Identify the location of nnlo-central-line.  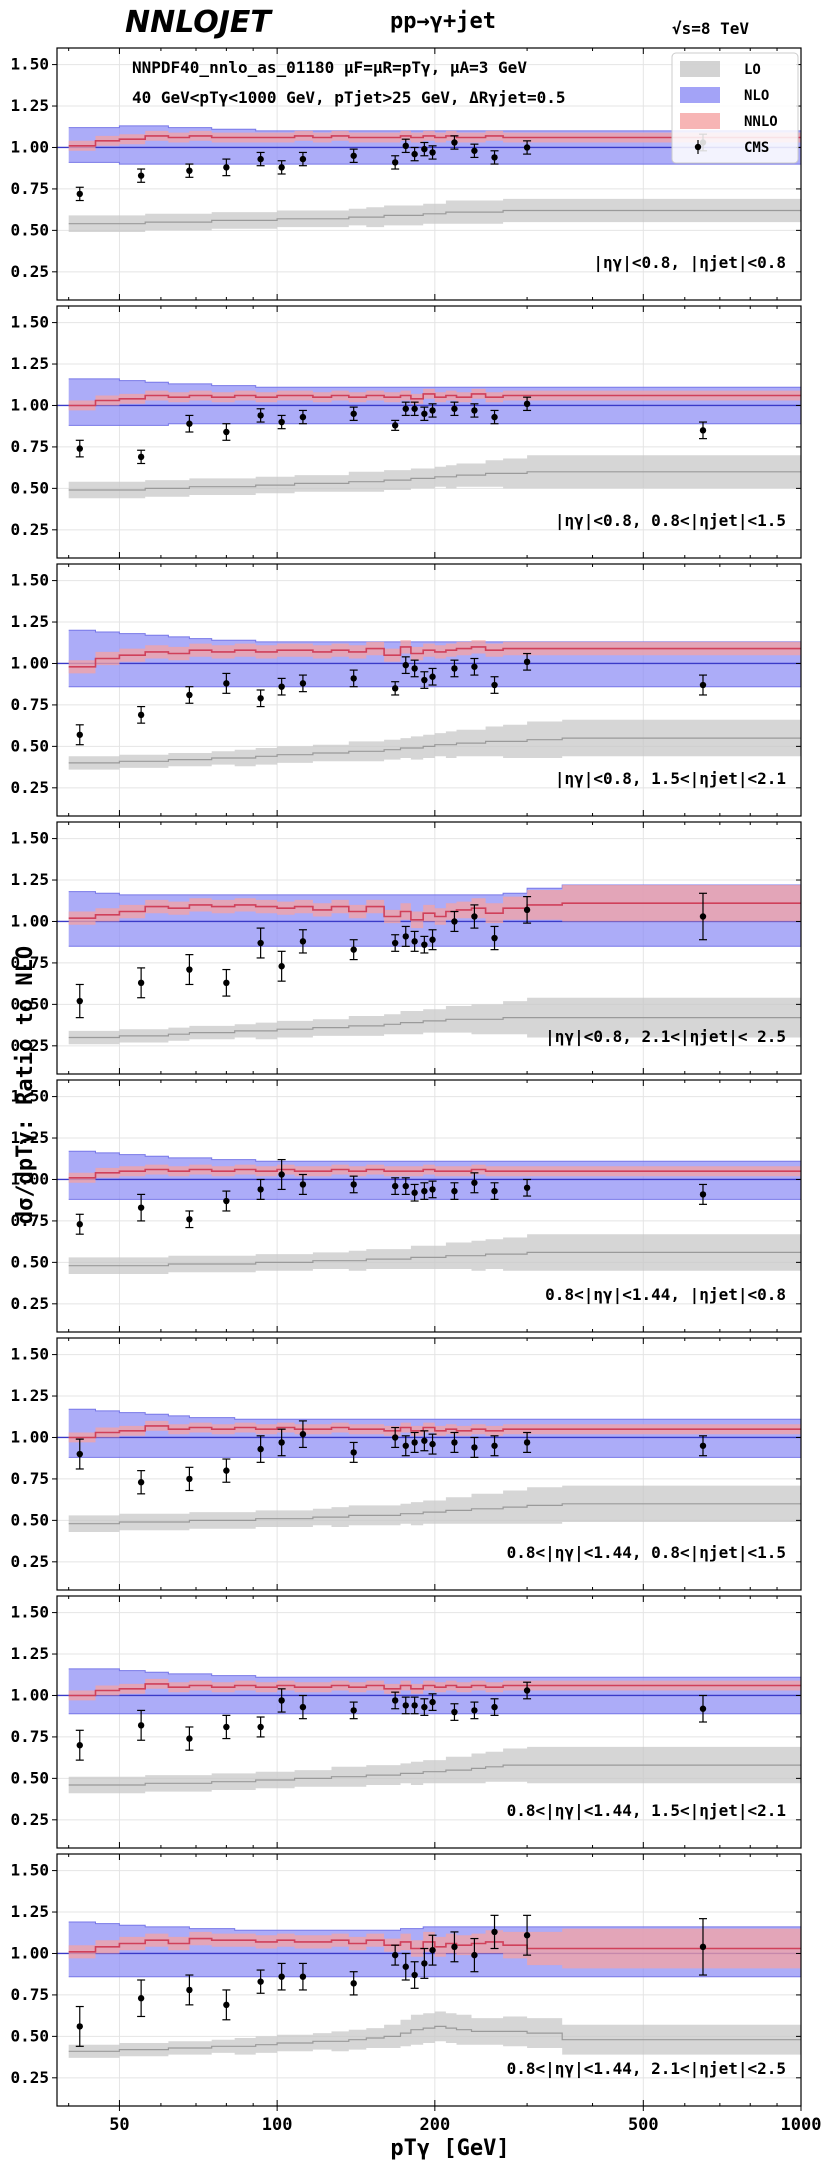
(434, 1432).